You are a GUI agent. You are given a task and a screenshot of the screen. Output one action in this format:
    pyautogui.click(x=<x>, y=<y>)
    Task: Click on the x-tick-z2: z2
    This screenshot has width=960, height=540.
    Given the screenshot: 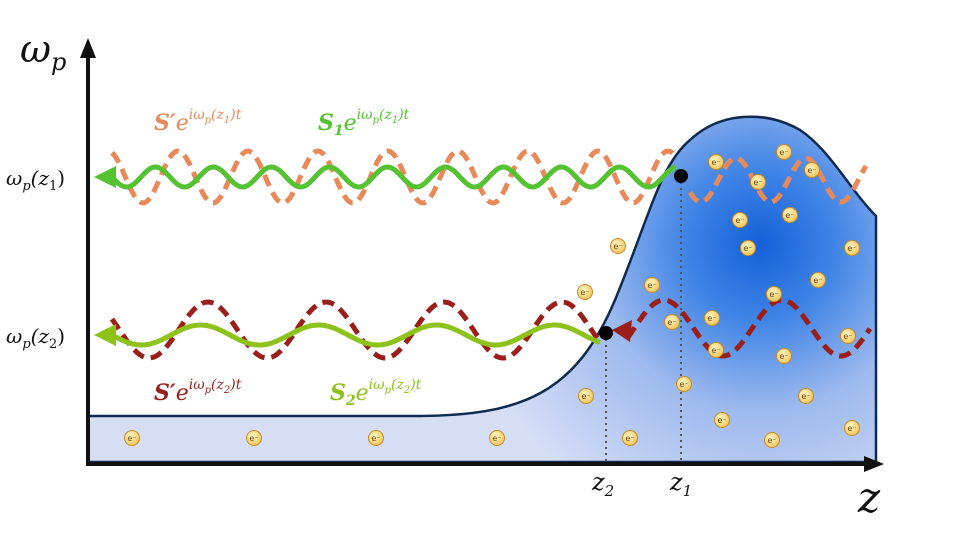 What is the action you would take?
    pyautogui.click(x=602, y=484)
    